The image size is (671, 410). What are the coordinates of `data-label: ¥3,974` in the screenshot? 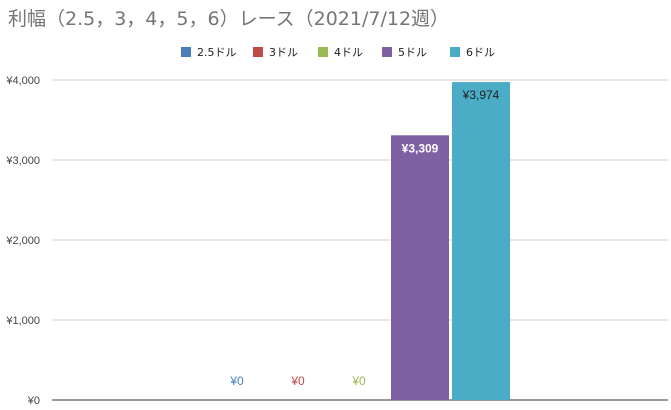 It's located at (481, 95).